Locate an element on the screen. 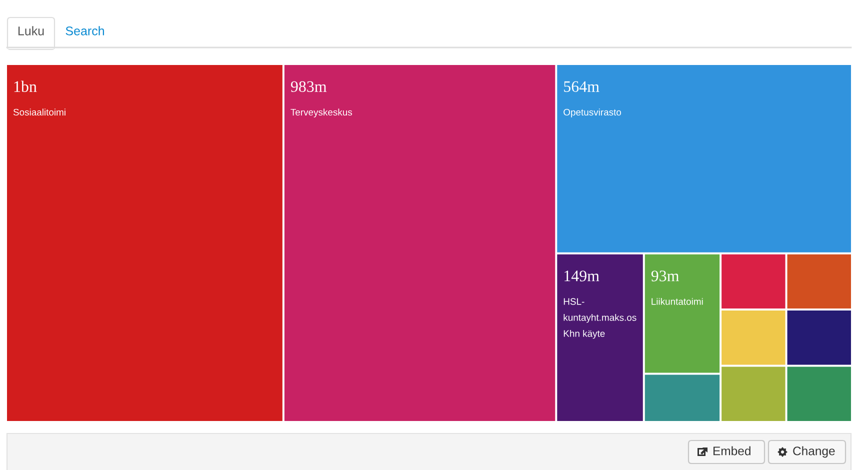 Image resolution: width=855 pixels, height=470 pixels. text: Luku is located at coordinates (31, 31).